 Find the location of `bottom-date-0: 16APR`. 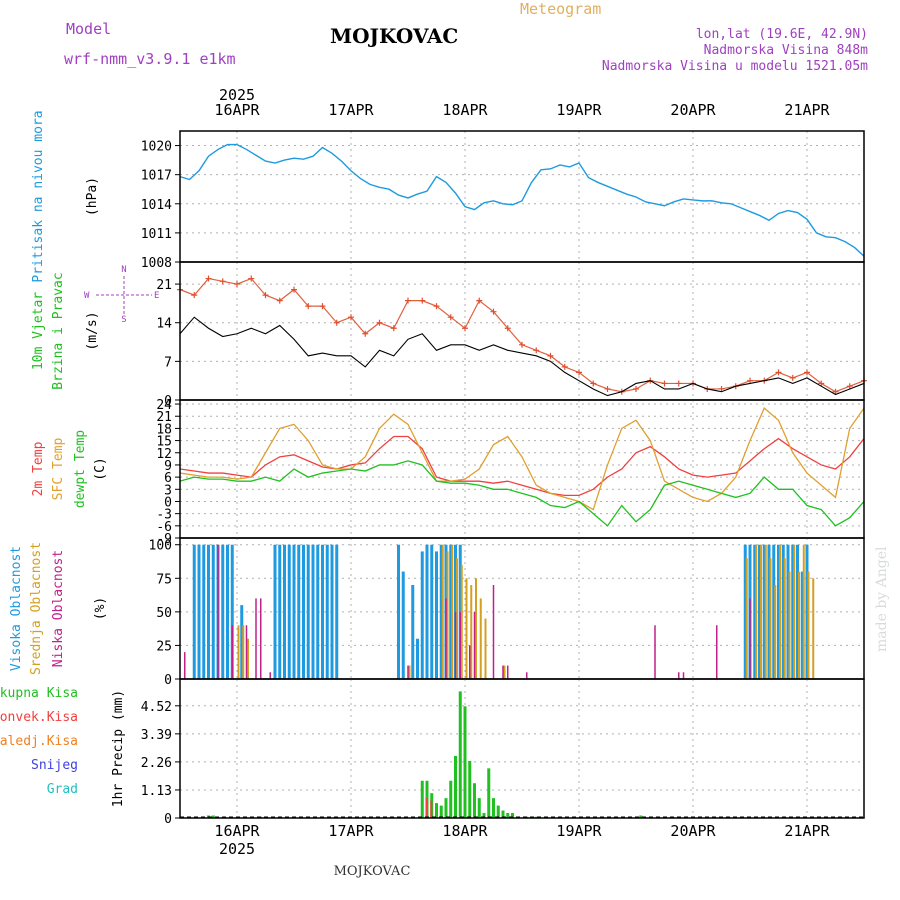

bottom-date-0: 16APR is located at coordinates (237, 831).